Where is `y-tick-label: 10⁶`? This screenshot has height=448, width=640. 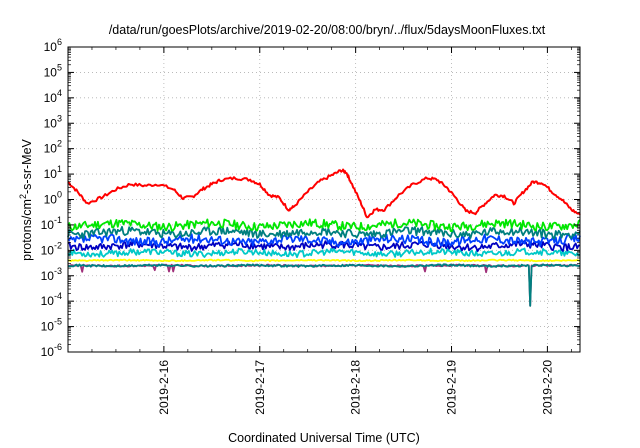 y-tick-label: 10⁶ is located at coordinates (53, 45).